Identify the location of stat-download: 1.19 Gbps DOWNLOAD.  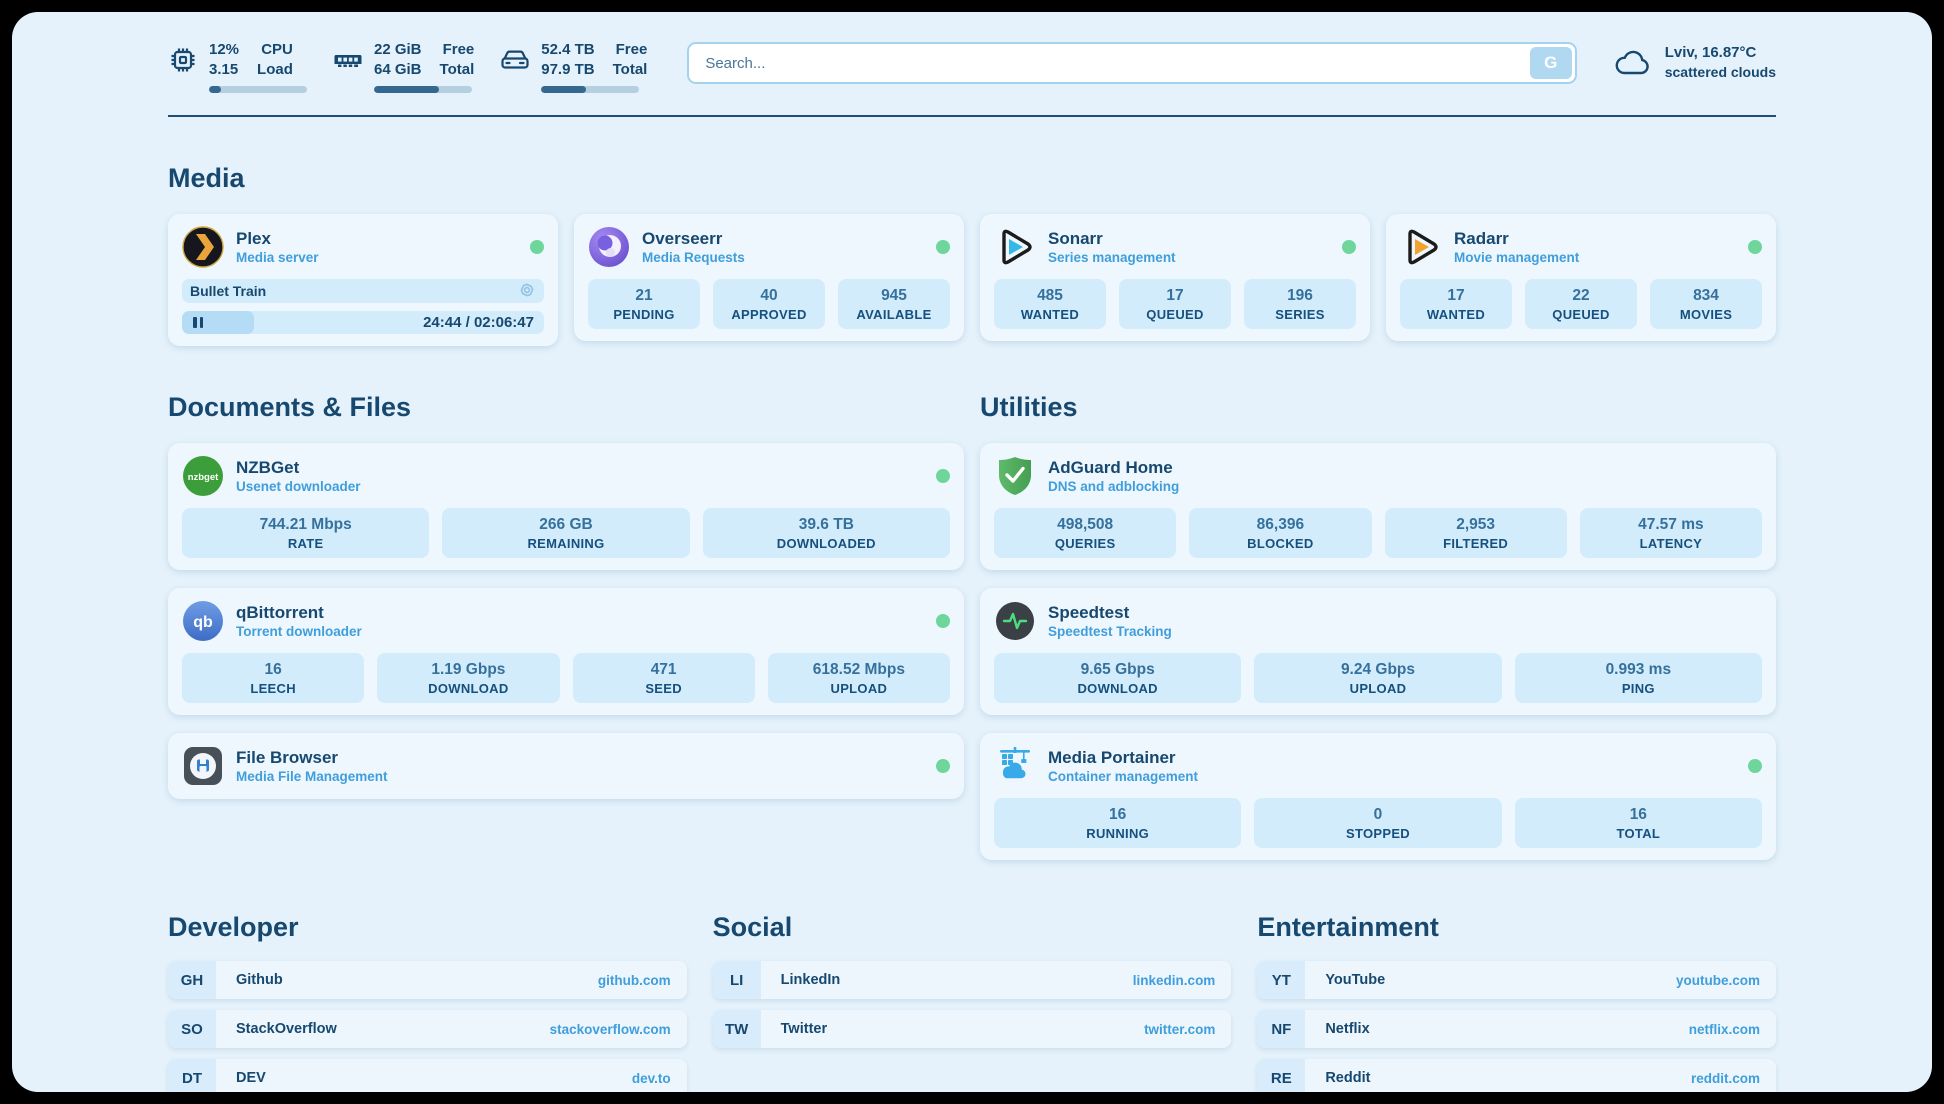
(468, 678).